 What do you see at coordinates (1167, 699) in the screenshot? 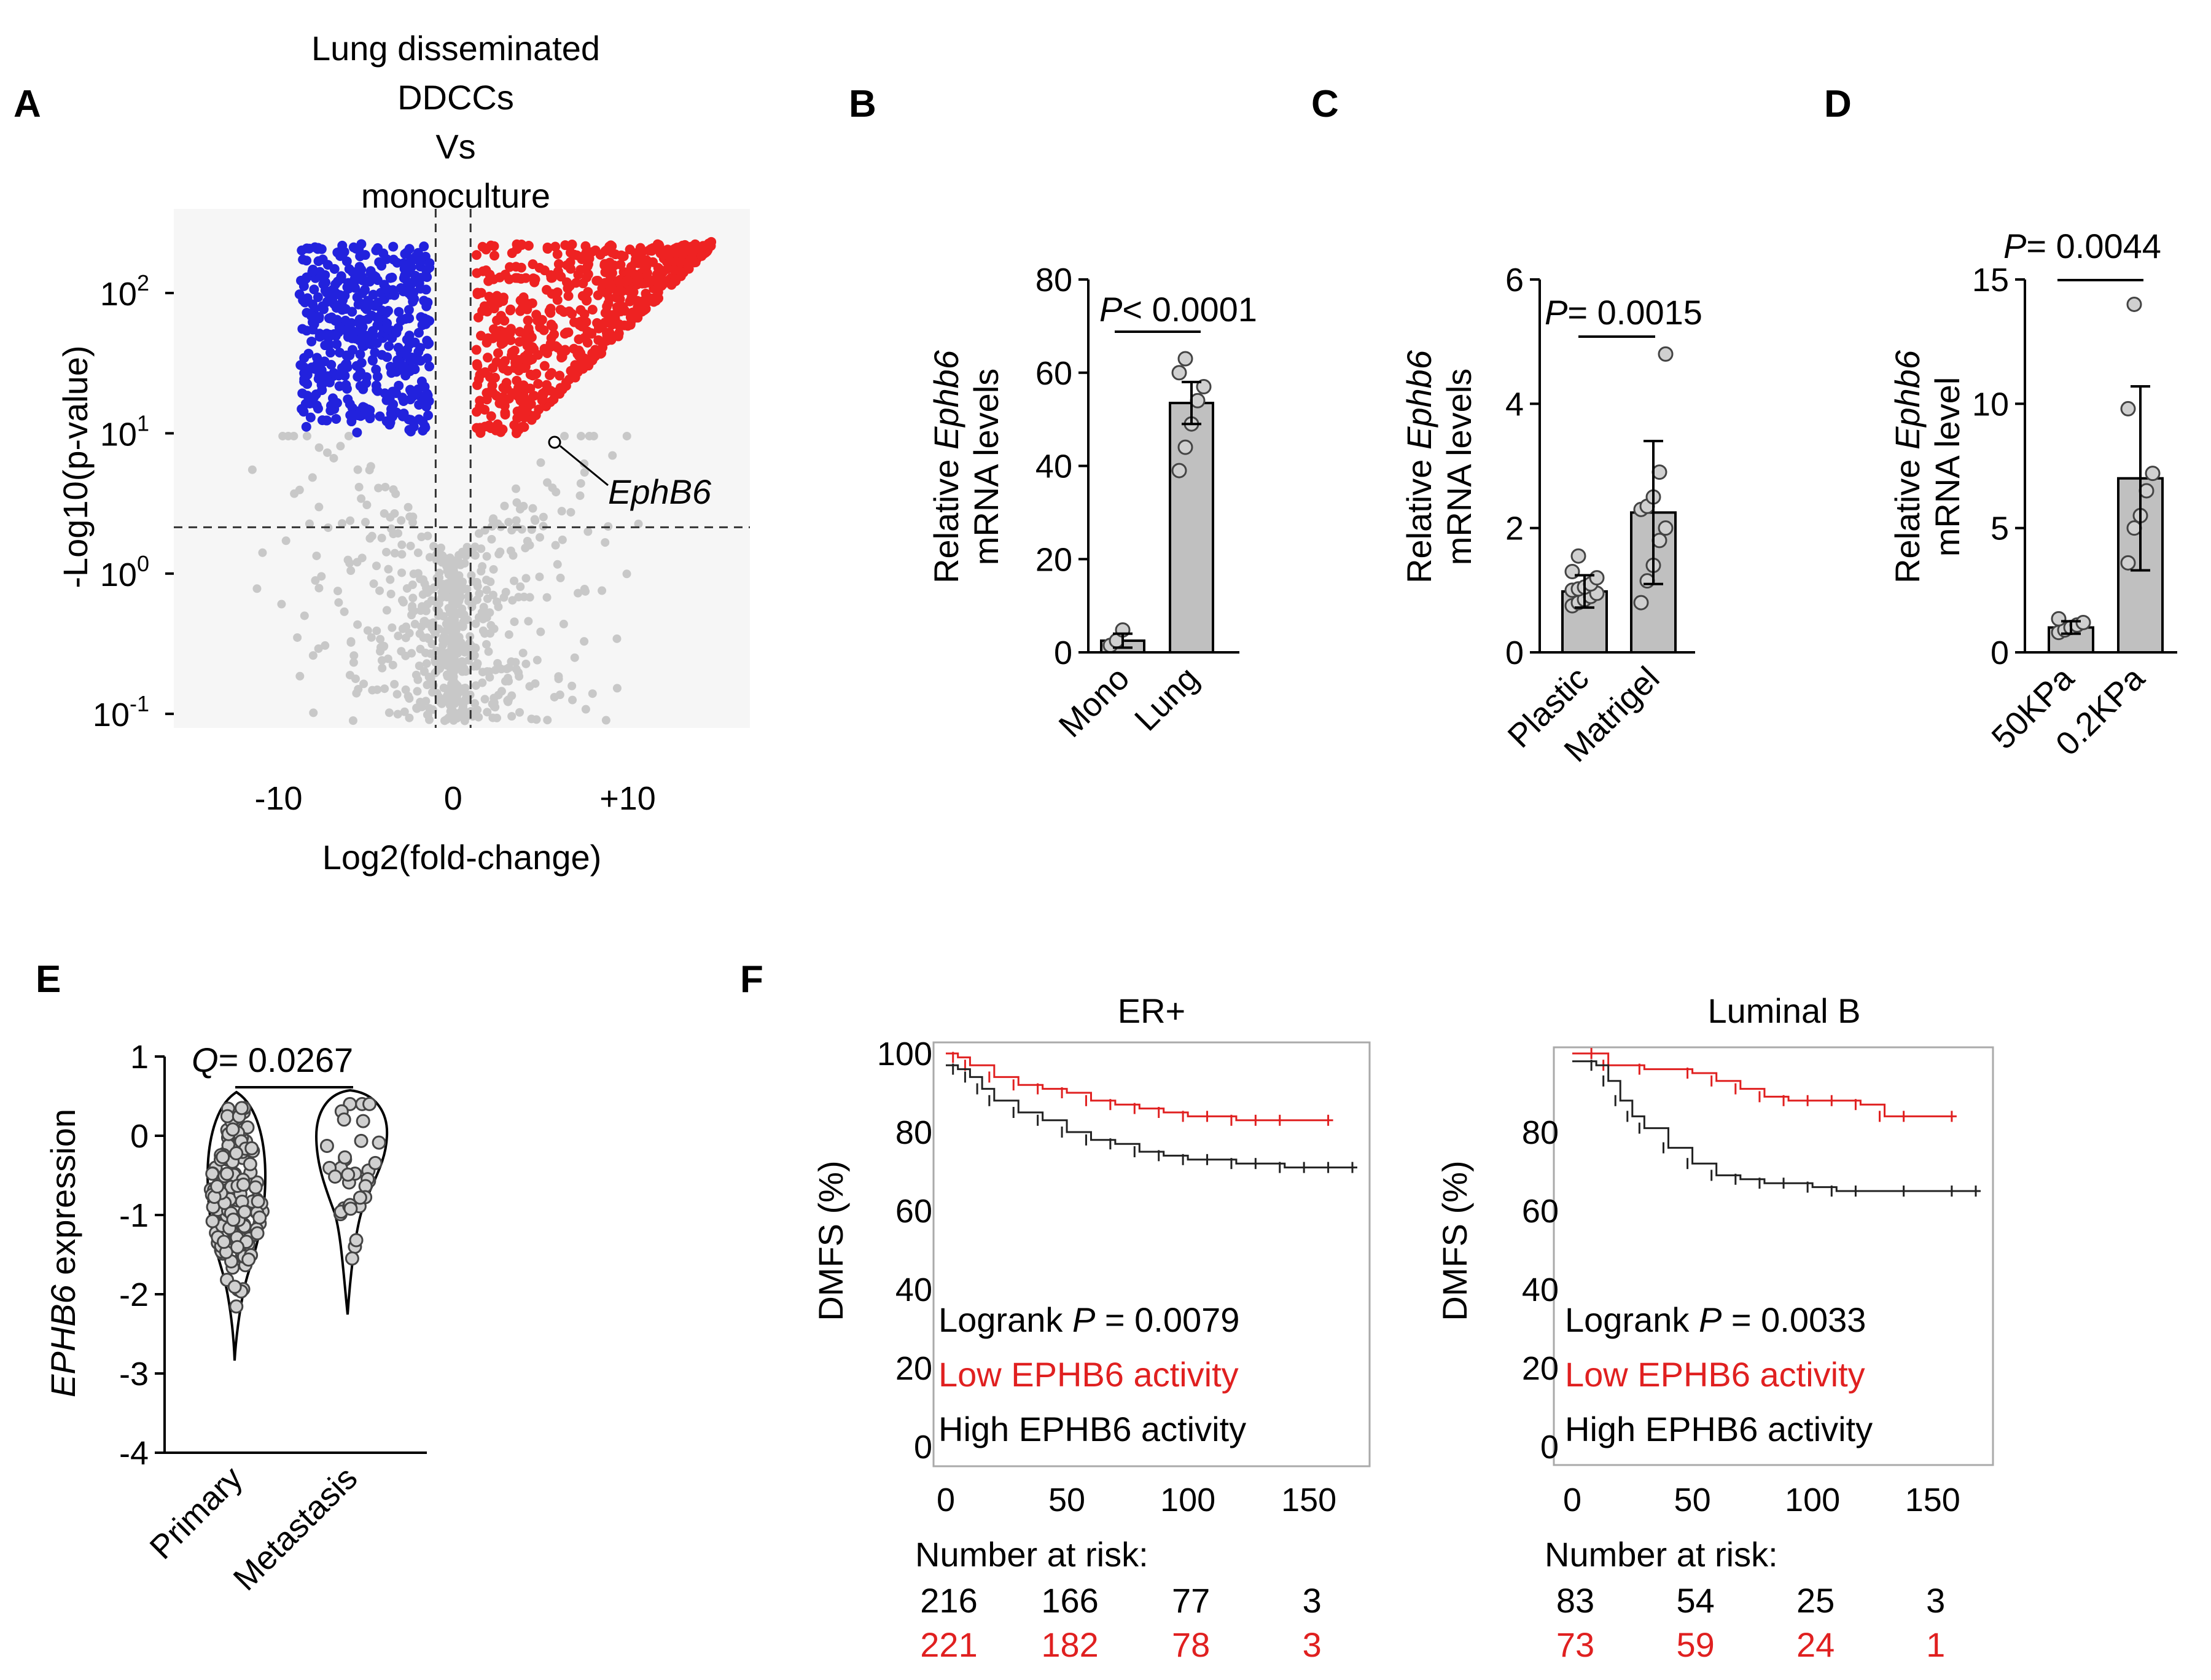
I see `panel-b-x-label-lung: Lung` at bounding box center [1167, 699].